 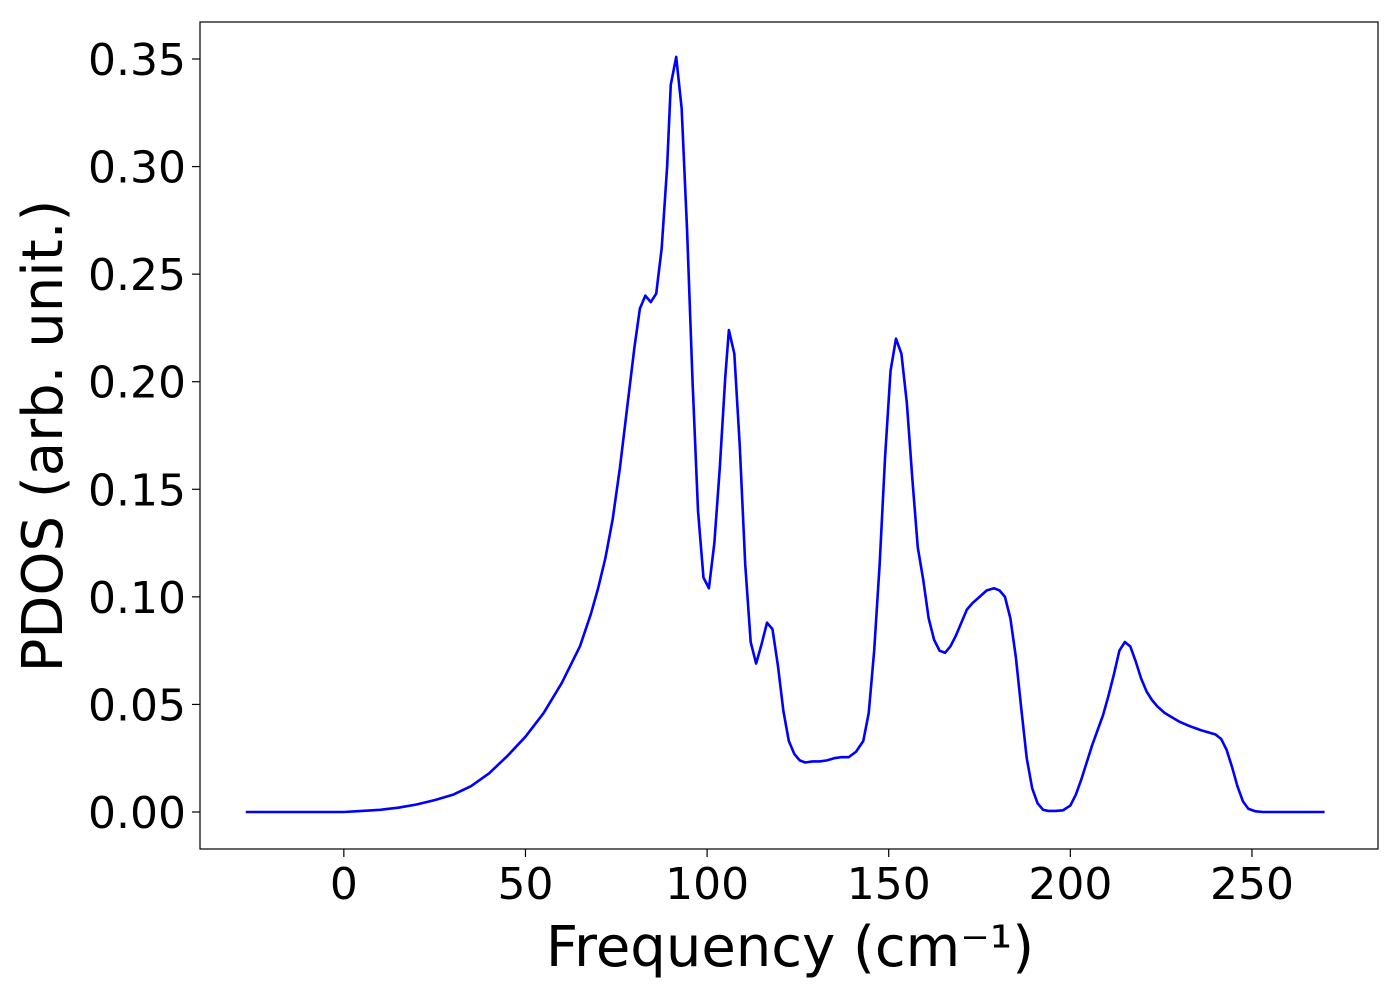 What do you see at coordinates (137, 705) in the screenshot?
I see `y-tick-label: 0.05` at bounding box center [137, 705].